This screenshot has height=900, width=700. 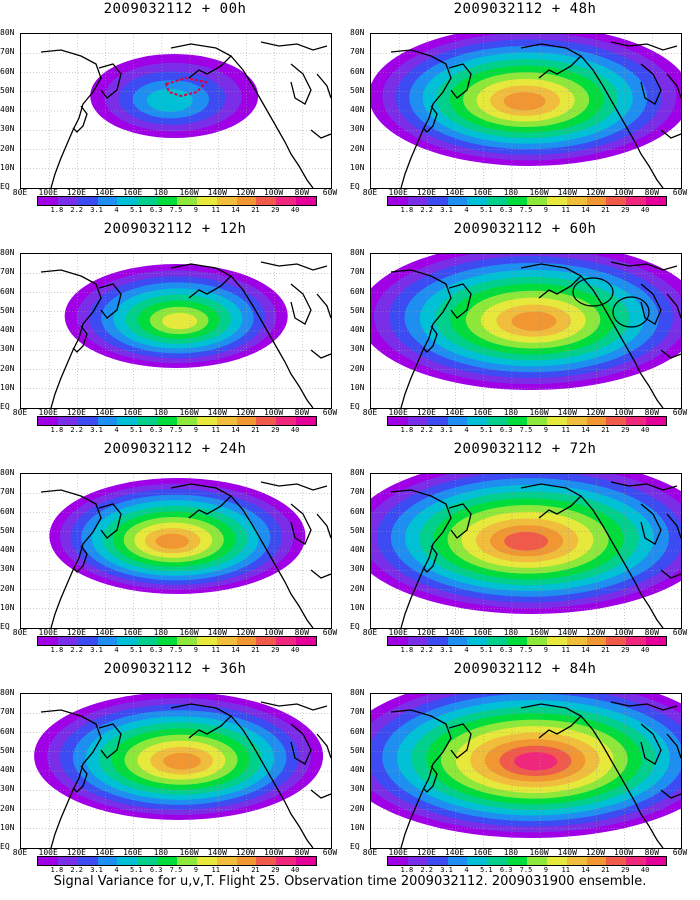 I want to click on panel-title: 2009032112 + 36h, so click(x=175, y=669).